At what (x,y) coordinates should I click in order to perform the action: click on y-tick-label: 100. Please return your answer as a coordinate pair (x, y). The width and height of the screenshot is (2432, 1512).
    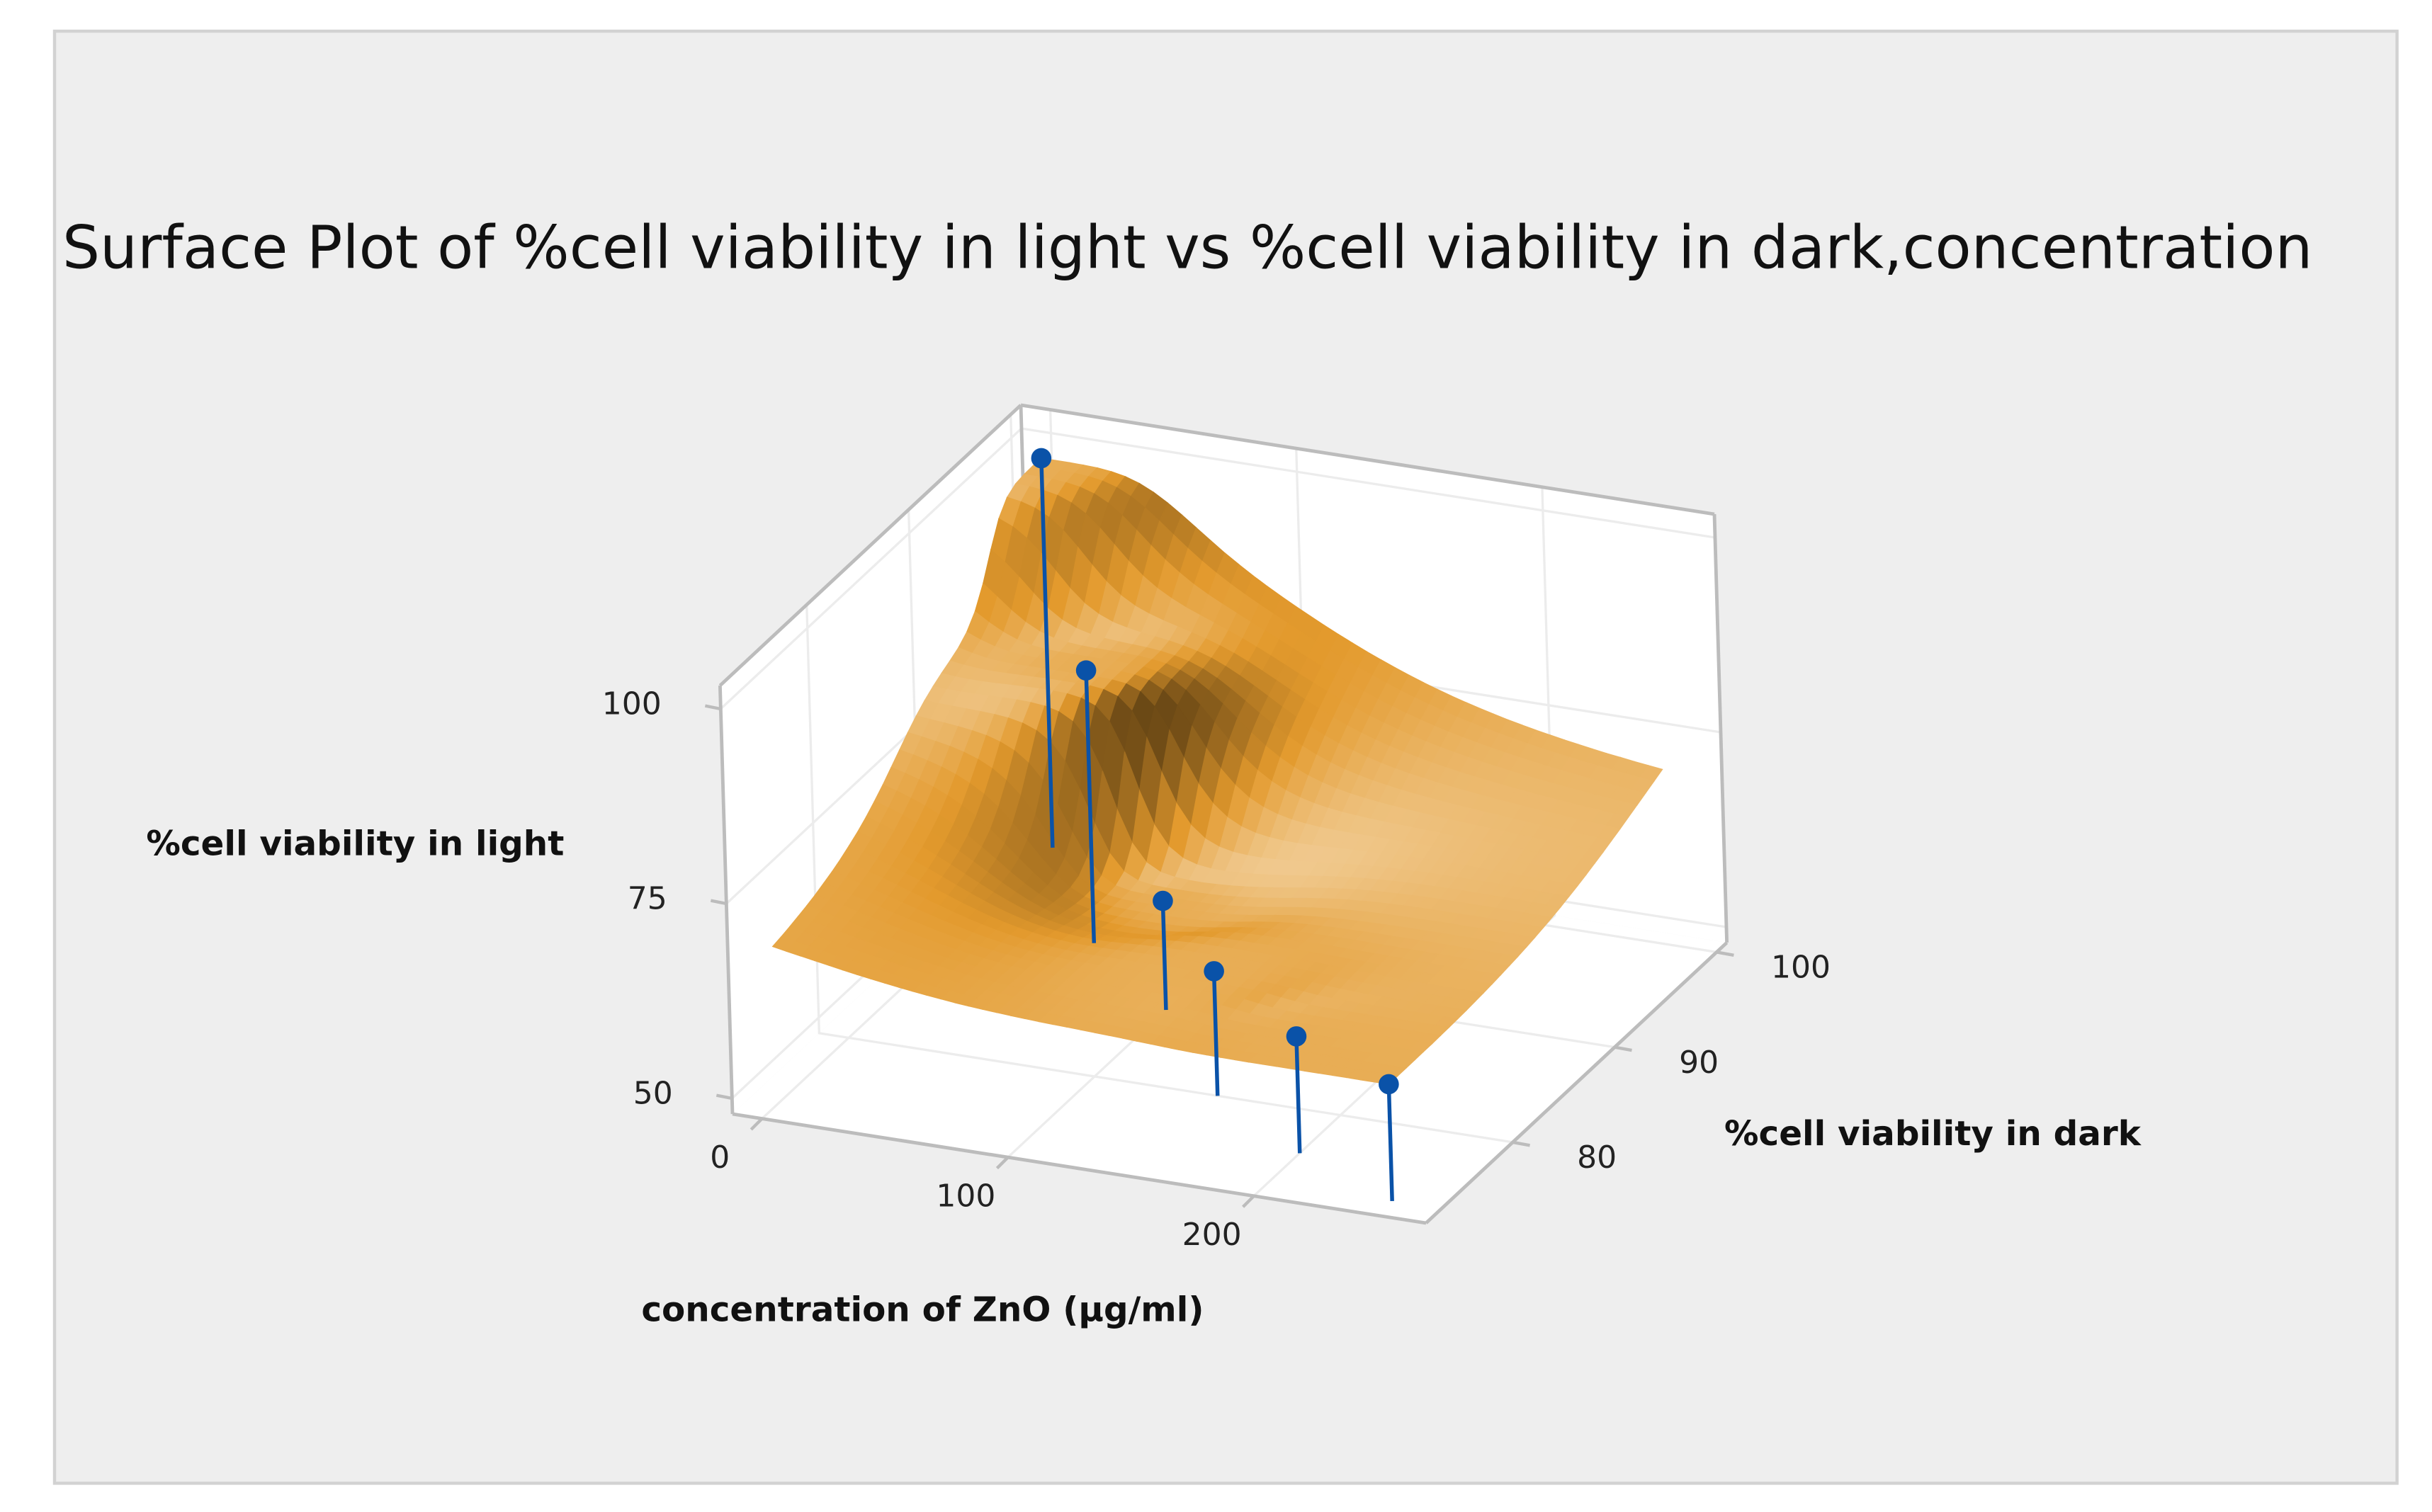
    Looking at the image, I should click on (1801, 968).